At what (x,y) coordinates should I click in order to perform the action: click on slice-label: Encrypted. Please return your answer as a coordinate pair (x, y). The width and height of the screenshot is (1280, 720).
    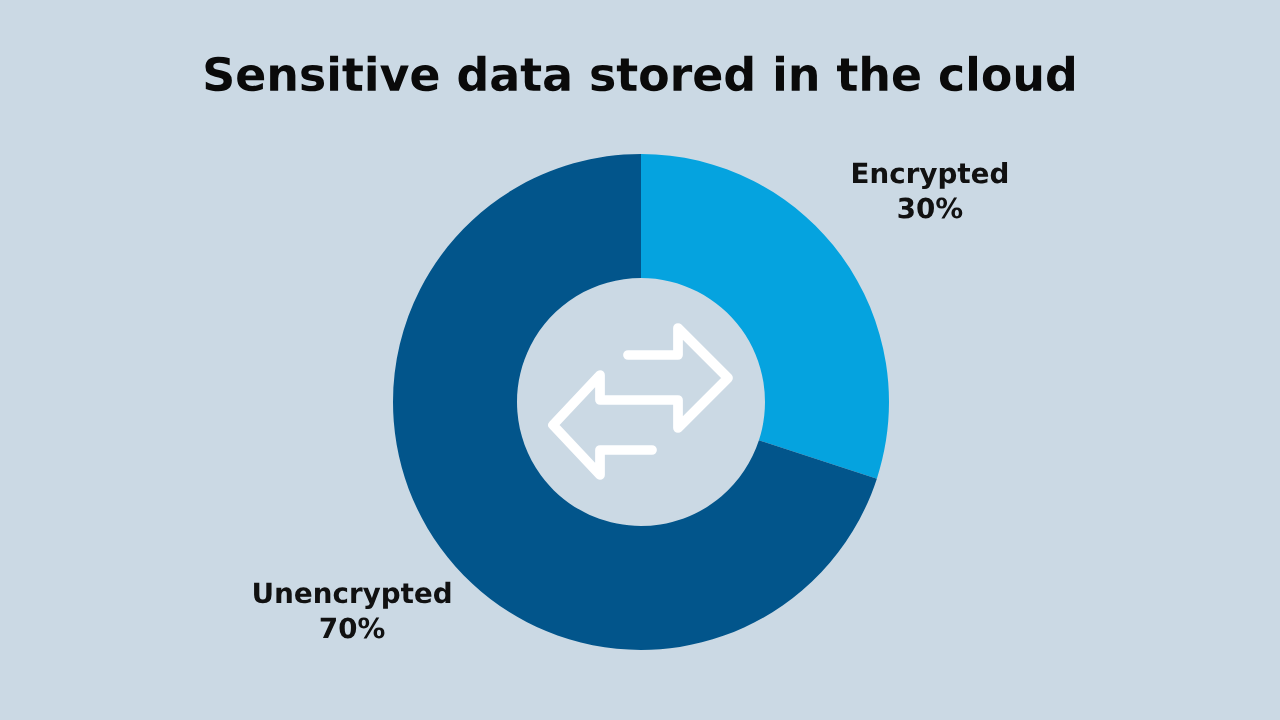
    Looking at the image, I should click on (930, 175).